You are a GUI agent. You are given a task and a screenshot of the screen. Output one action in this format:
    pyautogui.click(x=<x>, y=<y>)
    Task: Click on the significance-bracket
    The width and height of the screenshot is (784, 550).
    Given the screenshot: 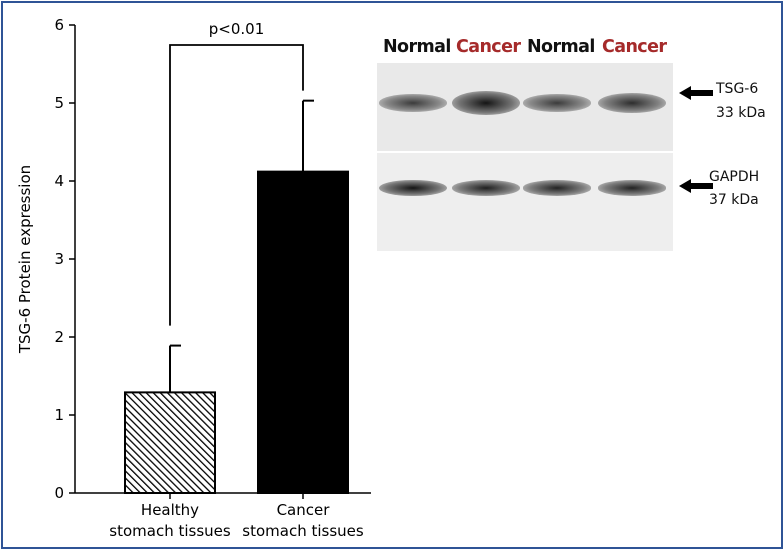 What is the action you would take?
    pyautogui.click(x=236, y=185)
    